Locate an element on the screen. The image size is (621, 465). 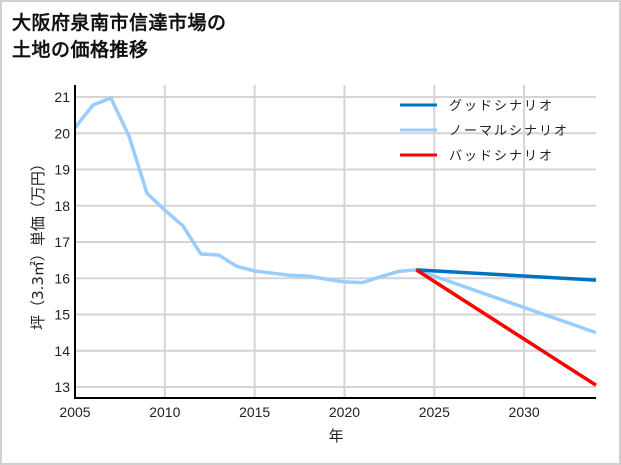
y-axis-label: 坪（3.3㎡）単価（万円） is located at coordinates (38, 243).